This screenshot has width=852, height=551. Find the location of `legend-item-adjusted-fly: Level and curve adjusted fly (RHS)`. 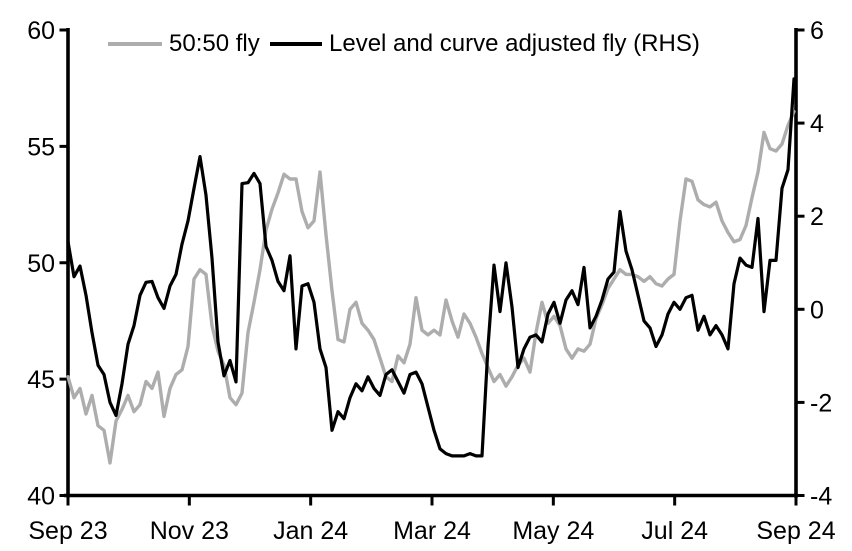

legend-item-adjusted-fly: Level and curve adjusted fly (RHS) is located at coordinates (485, 44).